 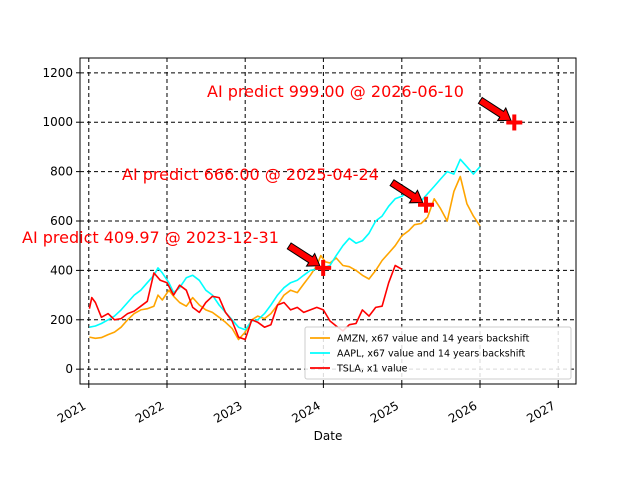 What do you see at coordinates (61, 270) in the screenshot?
I see `y-tick-label: 400` at bounding box center [61, 270].